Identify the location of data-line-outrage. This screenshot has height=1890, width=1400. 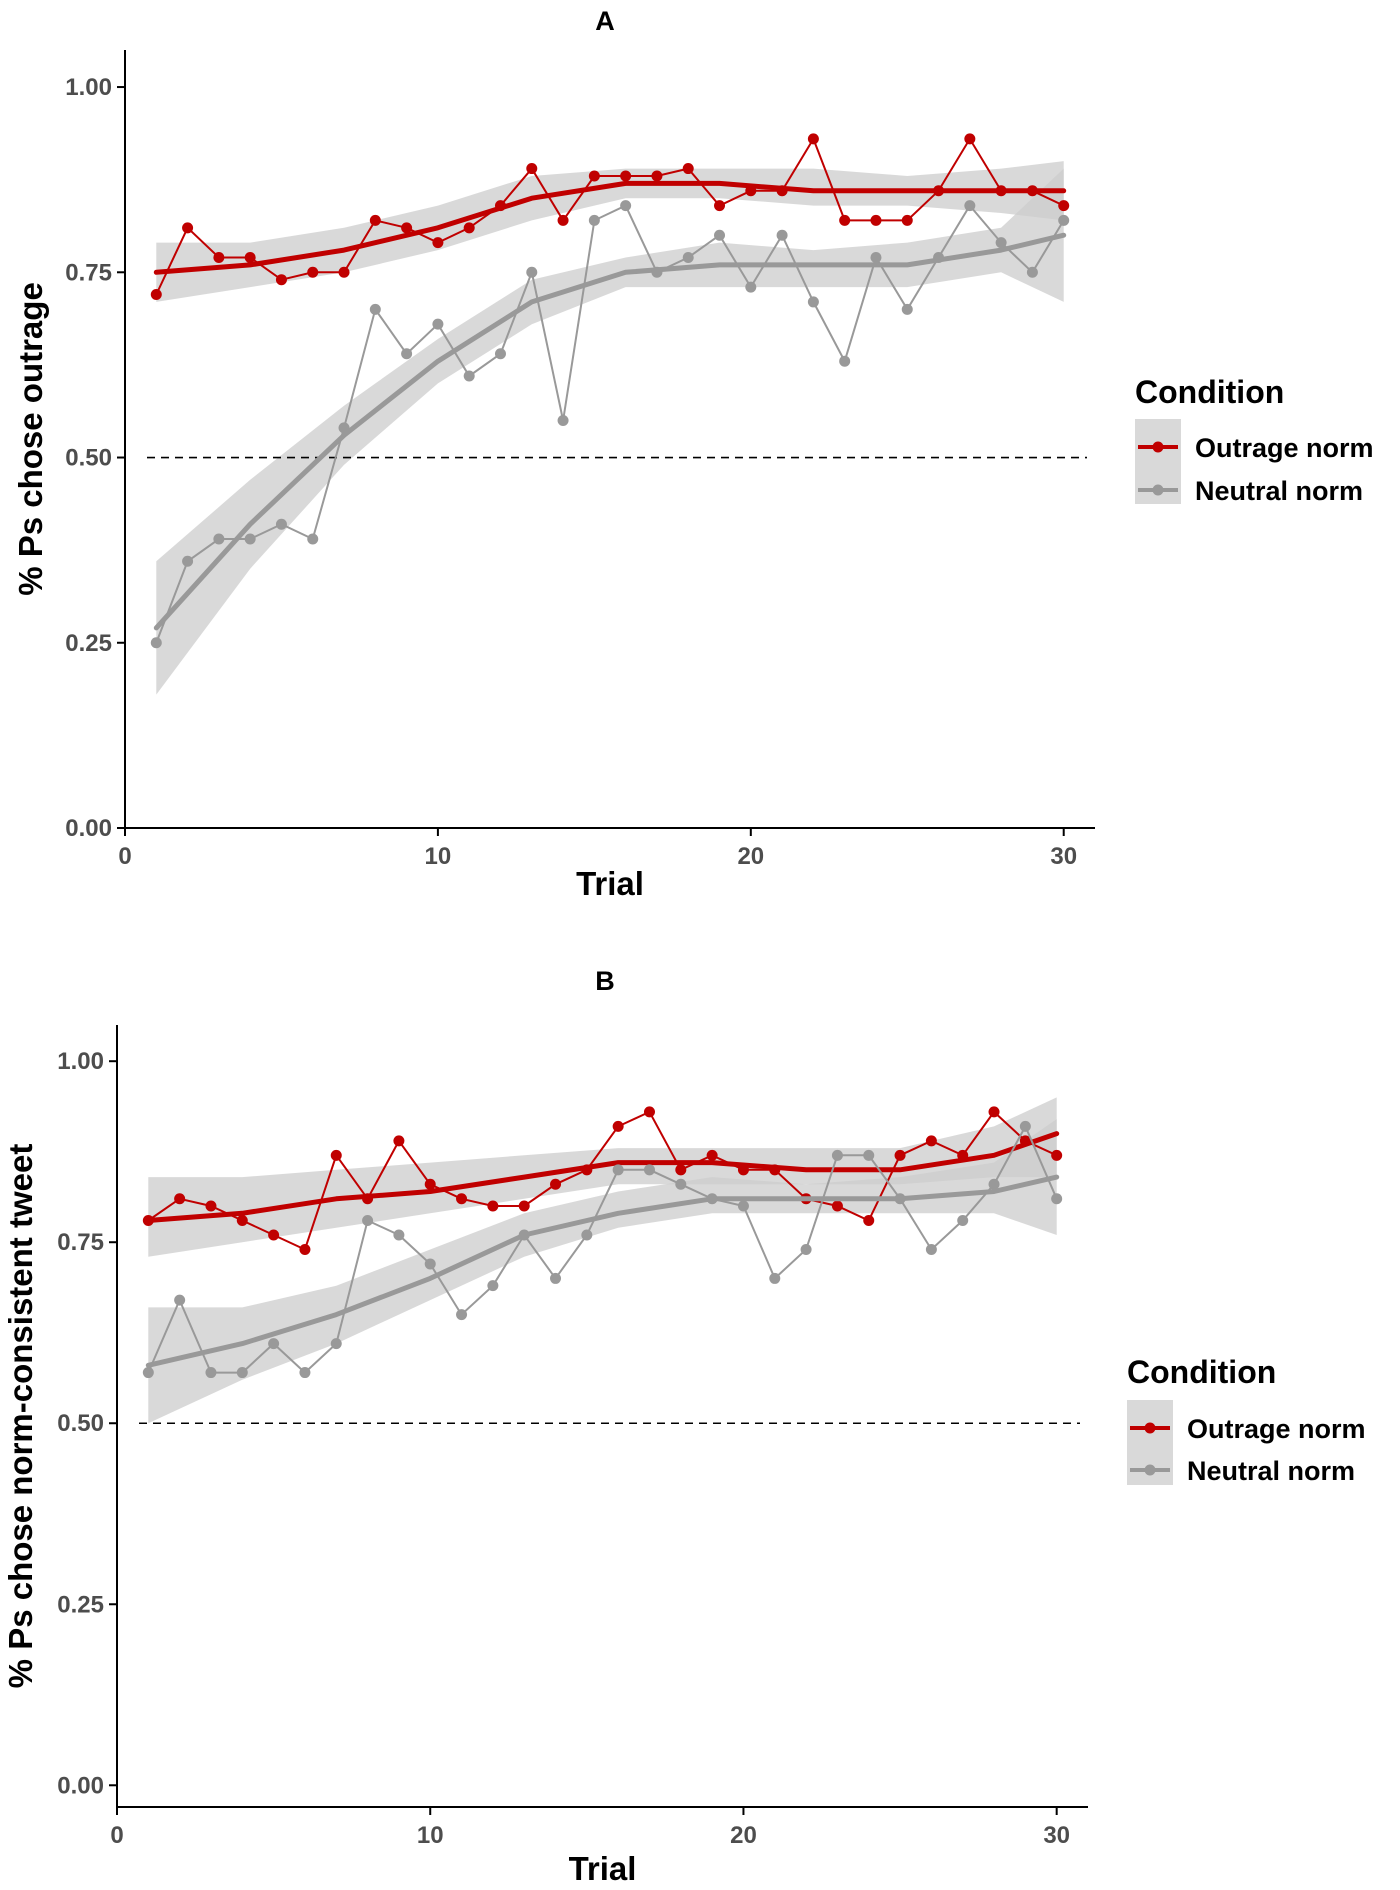
(602, 1180).